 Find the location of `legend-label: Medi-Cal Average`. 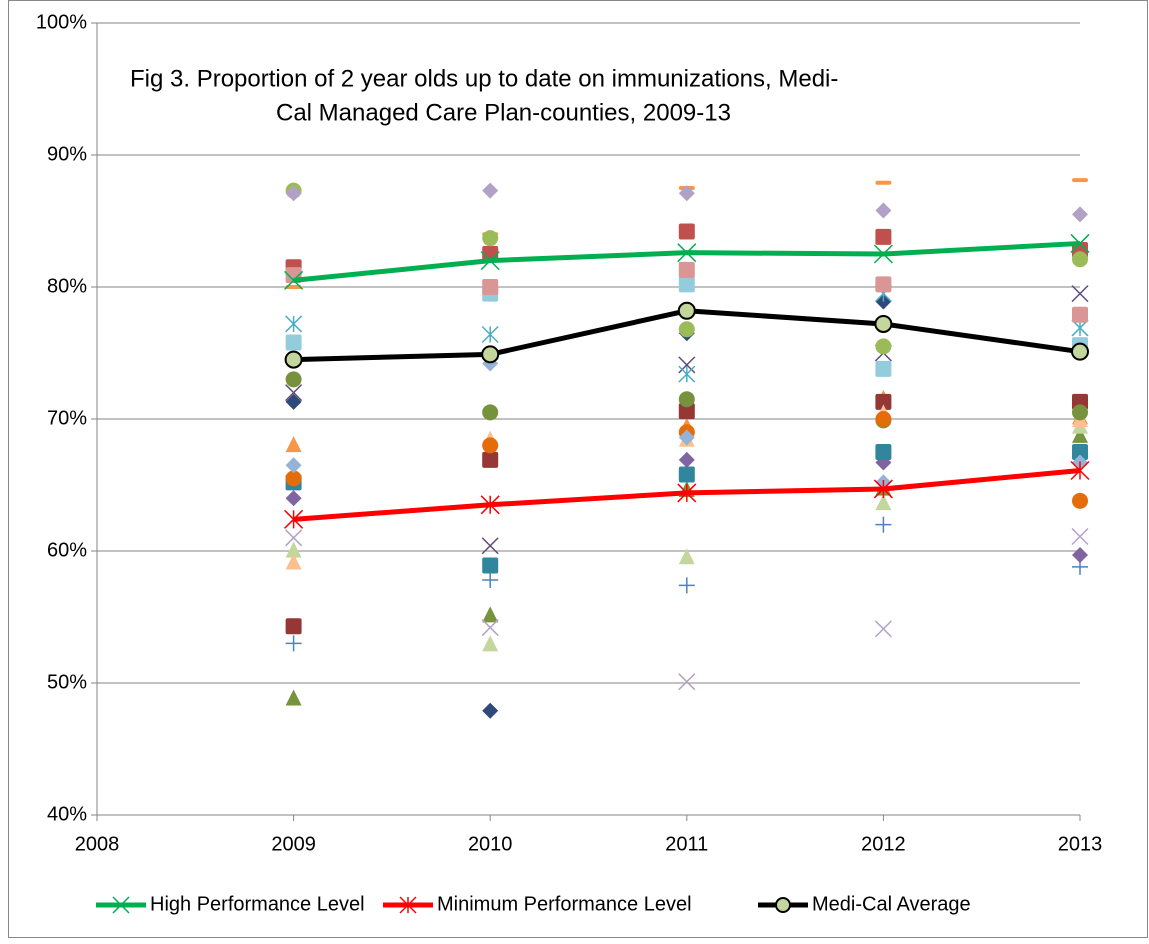

legend-label: Medi-Cal Average is located at coordinates (891, 904).